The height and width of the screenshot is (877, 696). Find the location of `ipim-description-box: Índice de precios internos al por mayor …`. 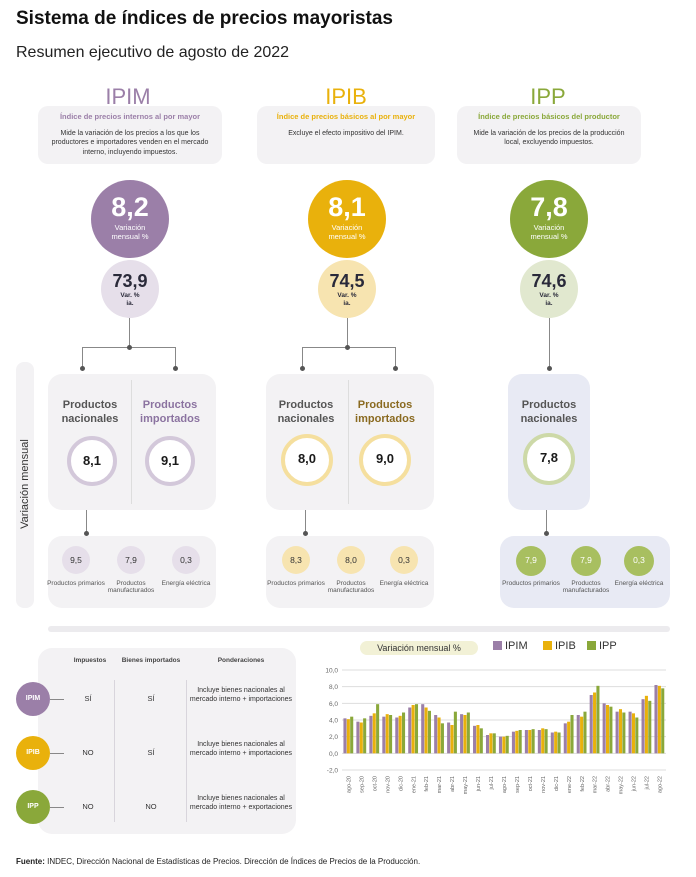

ipim-description-box: Índice de precios internos al por mayor … is located at coordinates (130, 135).